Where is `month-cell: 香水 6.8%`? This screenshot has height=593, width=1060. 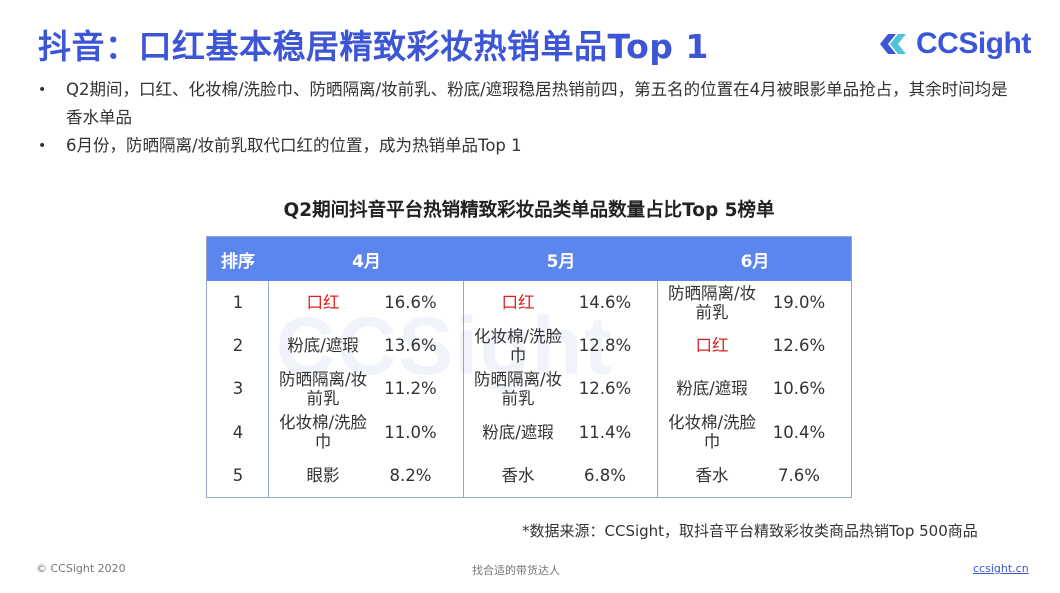
month-cell: 香水 6.8% is located at coordinates (561, 475).